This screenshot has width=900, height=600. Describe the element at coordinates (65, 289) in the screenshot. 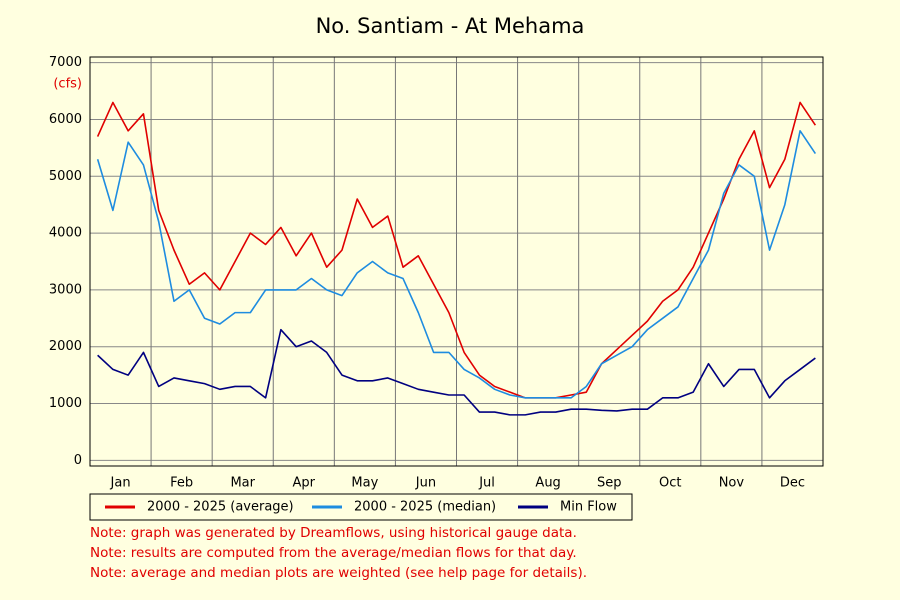

I see `y-tick-label: 3000` at that location.